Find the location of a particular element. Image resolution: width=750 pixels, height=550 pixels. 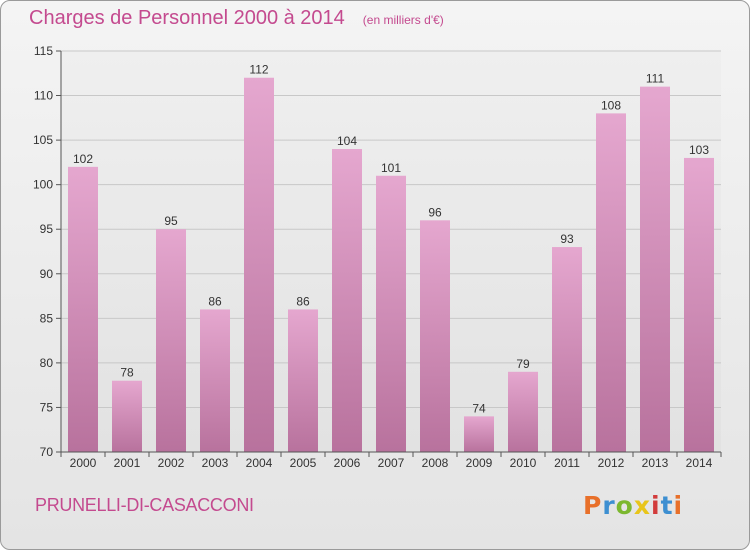

chart-title-text: Charges de Personnel 2000 à 2014 is located at coordinates (187, 18).